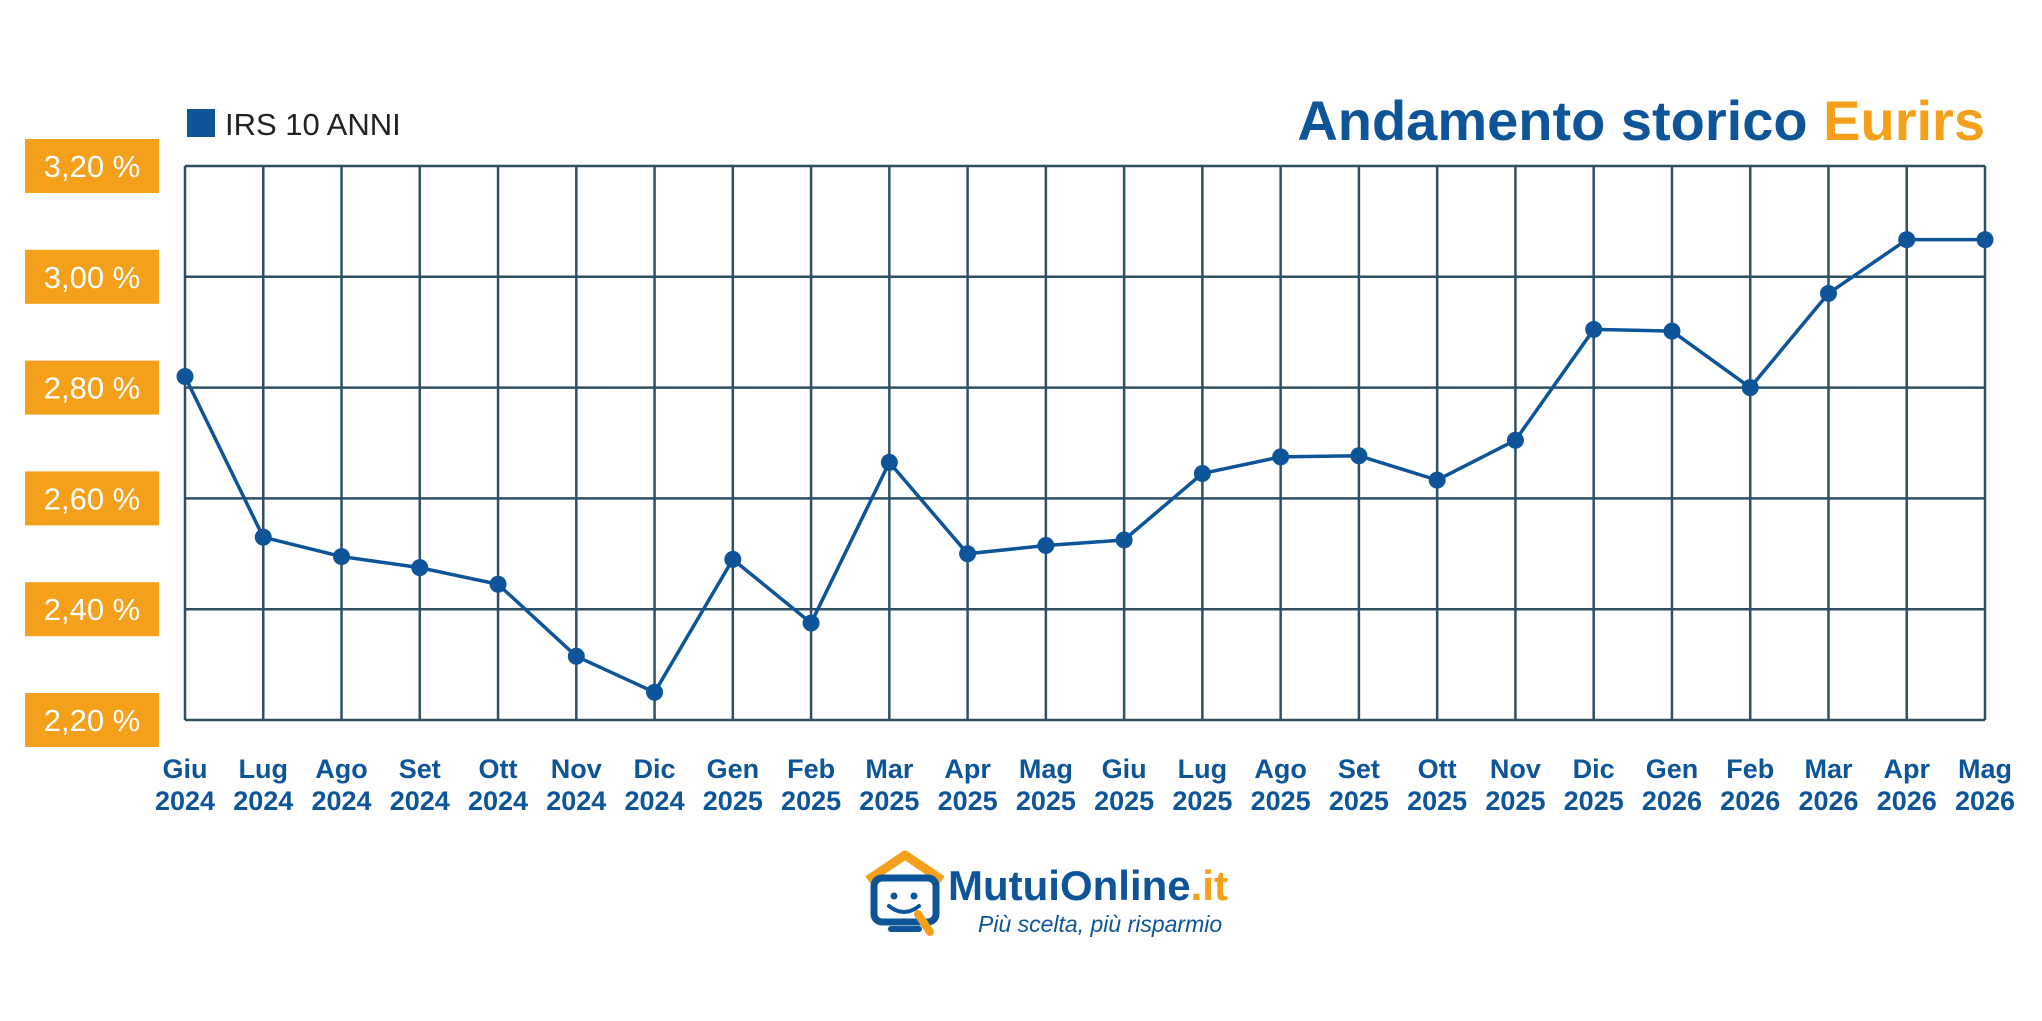 Image resolution: width=2042 pixels, height=1021 pixels. I want to click on x-tick-label: Gen 2025, so click(733, 785).